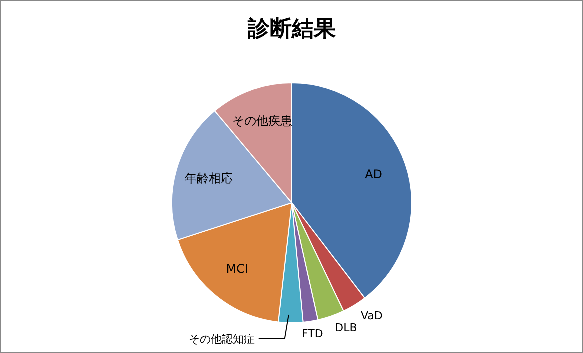 The image size is (583, 353). I want to click on slice-label: DLB, so click(346, 328).